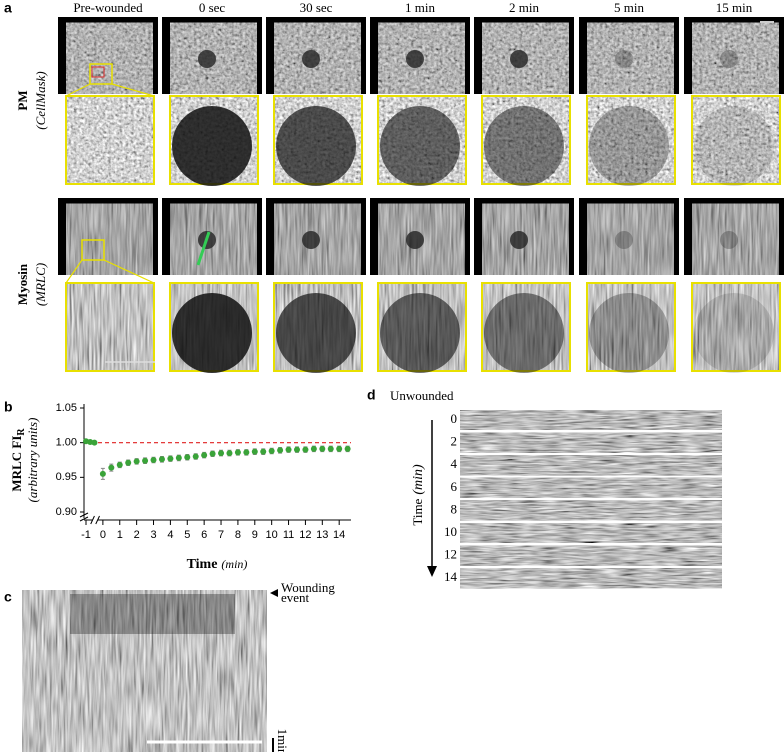 The width and height of the screenshot is (784, 752). Describe the element at coordinates (282, 740) in the screenshot. I see `time-scale-label: 1min` at that location.